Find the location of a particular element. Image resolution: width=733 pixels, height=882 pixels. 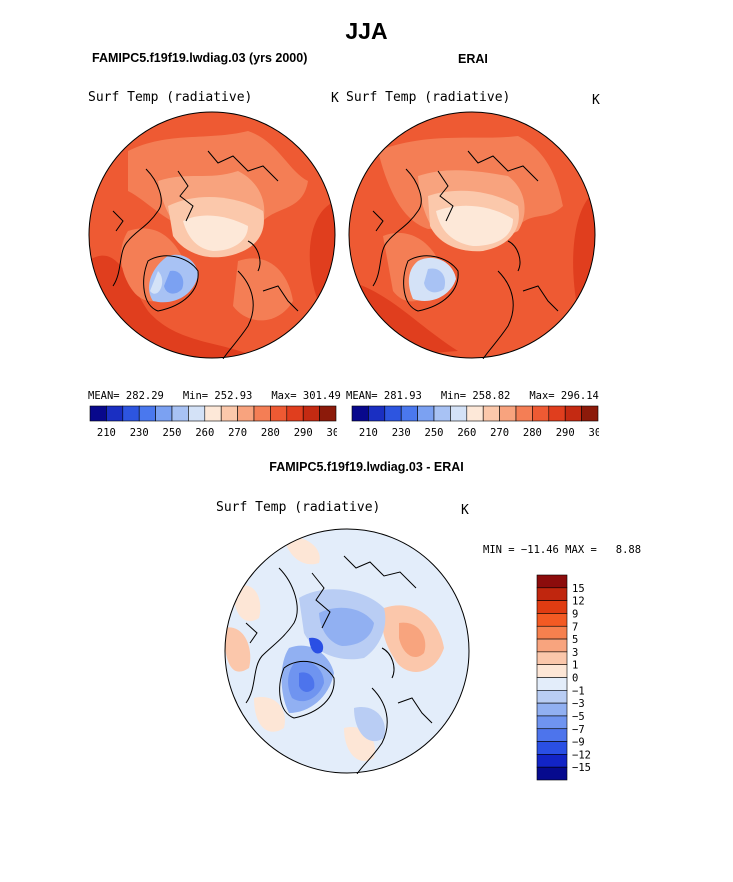

colorbar-difference-tick-label: 9 is located at coordinates (575, 614).